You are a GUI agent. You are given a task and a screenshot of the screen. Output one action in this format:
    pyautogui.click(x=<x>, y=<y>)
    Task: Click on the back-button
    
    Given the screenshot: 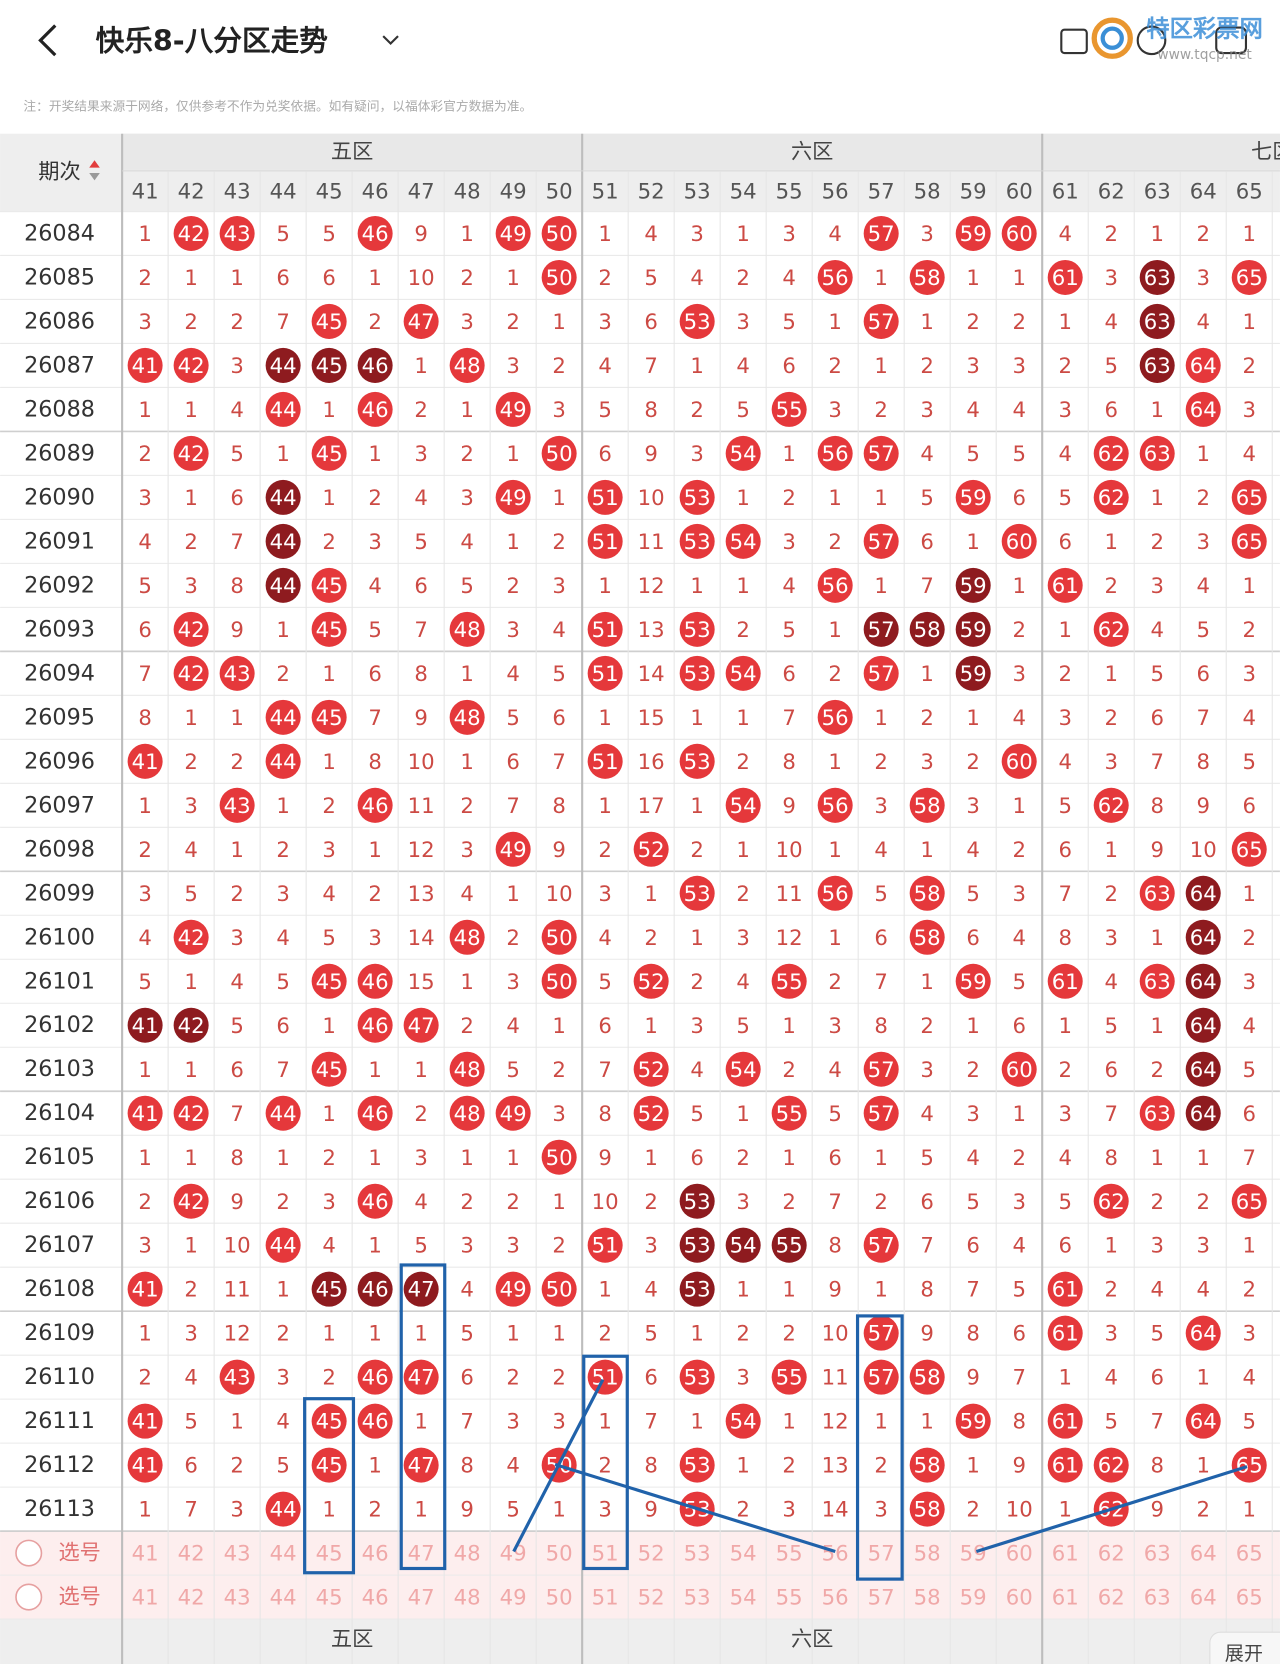 What is the action you would take?
    pyautogui.click(x=47, y=40)
    